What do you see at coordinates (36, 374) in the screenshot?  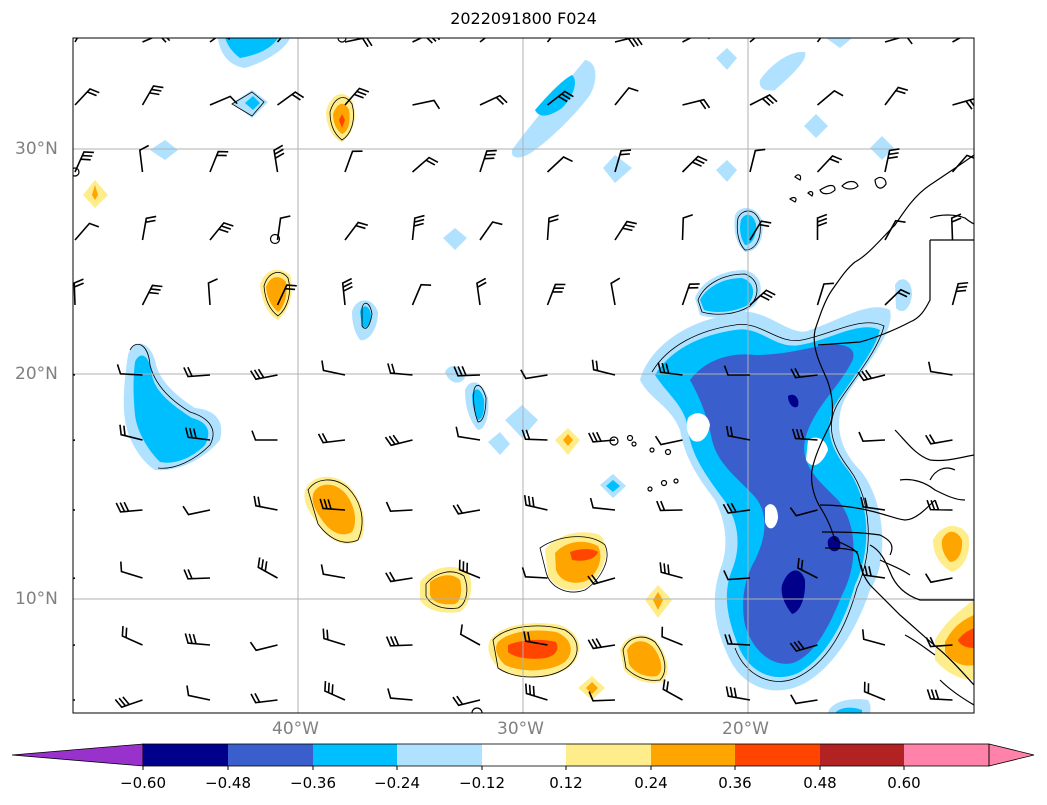 I see `lat-label-20n: 20°N` at bounding box center [36, 374].